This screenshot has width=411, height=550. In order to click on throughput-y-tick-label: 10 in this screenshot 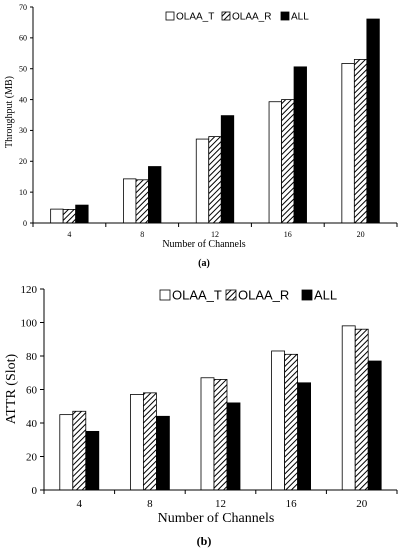, I will do `click(23, 192)`.